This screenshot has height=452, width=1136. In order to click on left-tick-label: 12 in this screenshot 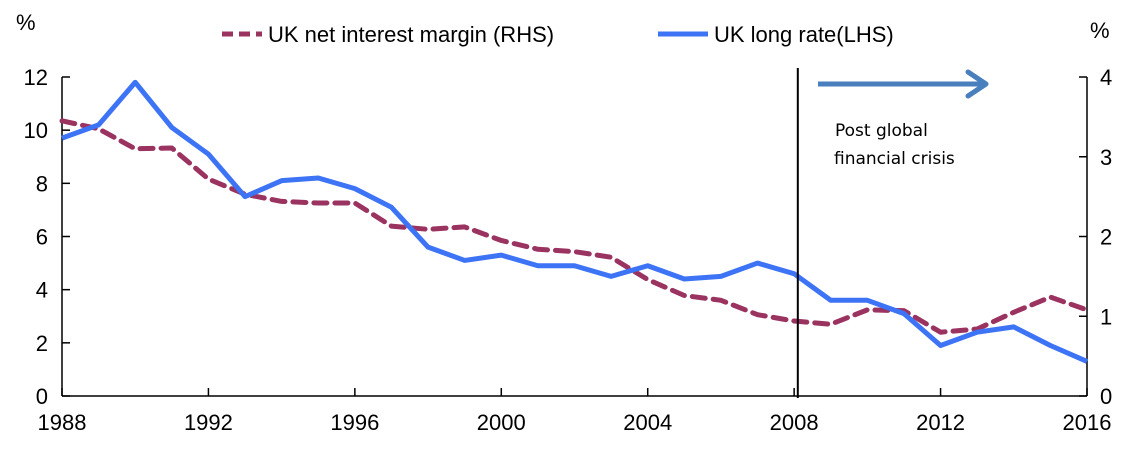, I will do `click(36, 77)`.